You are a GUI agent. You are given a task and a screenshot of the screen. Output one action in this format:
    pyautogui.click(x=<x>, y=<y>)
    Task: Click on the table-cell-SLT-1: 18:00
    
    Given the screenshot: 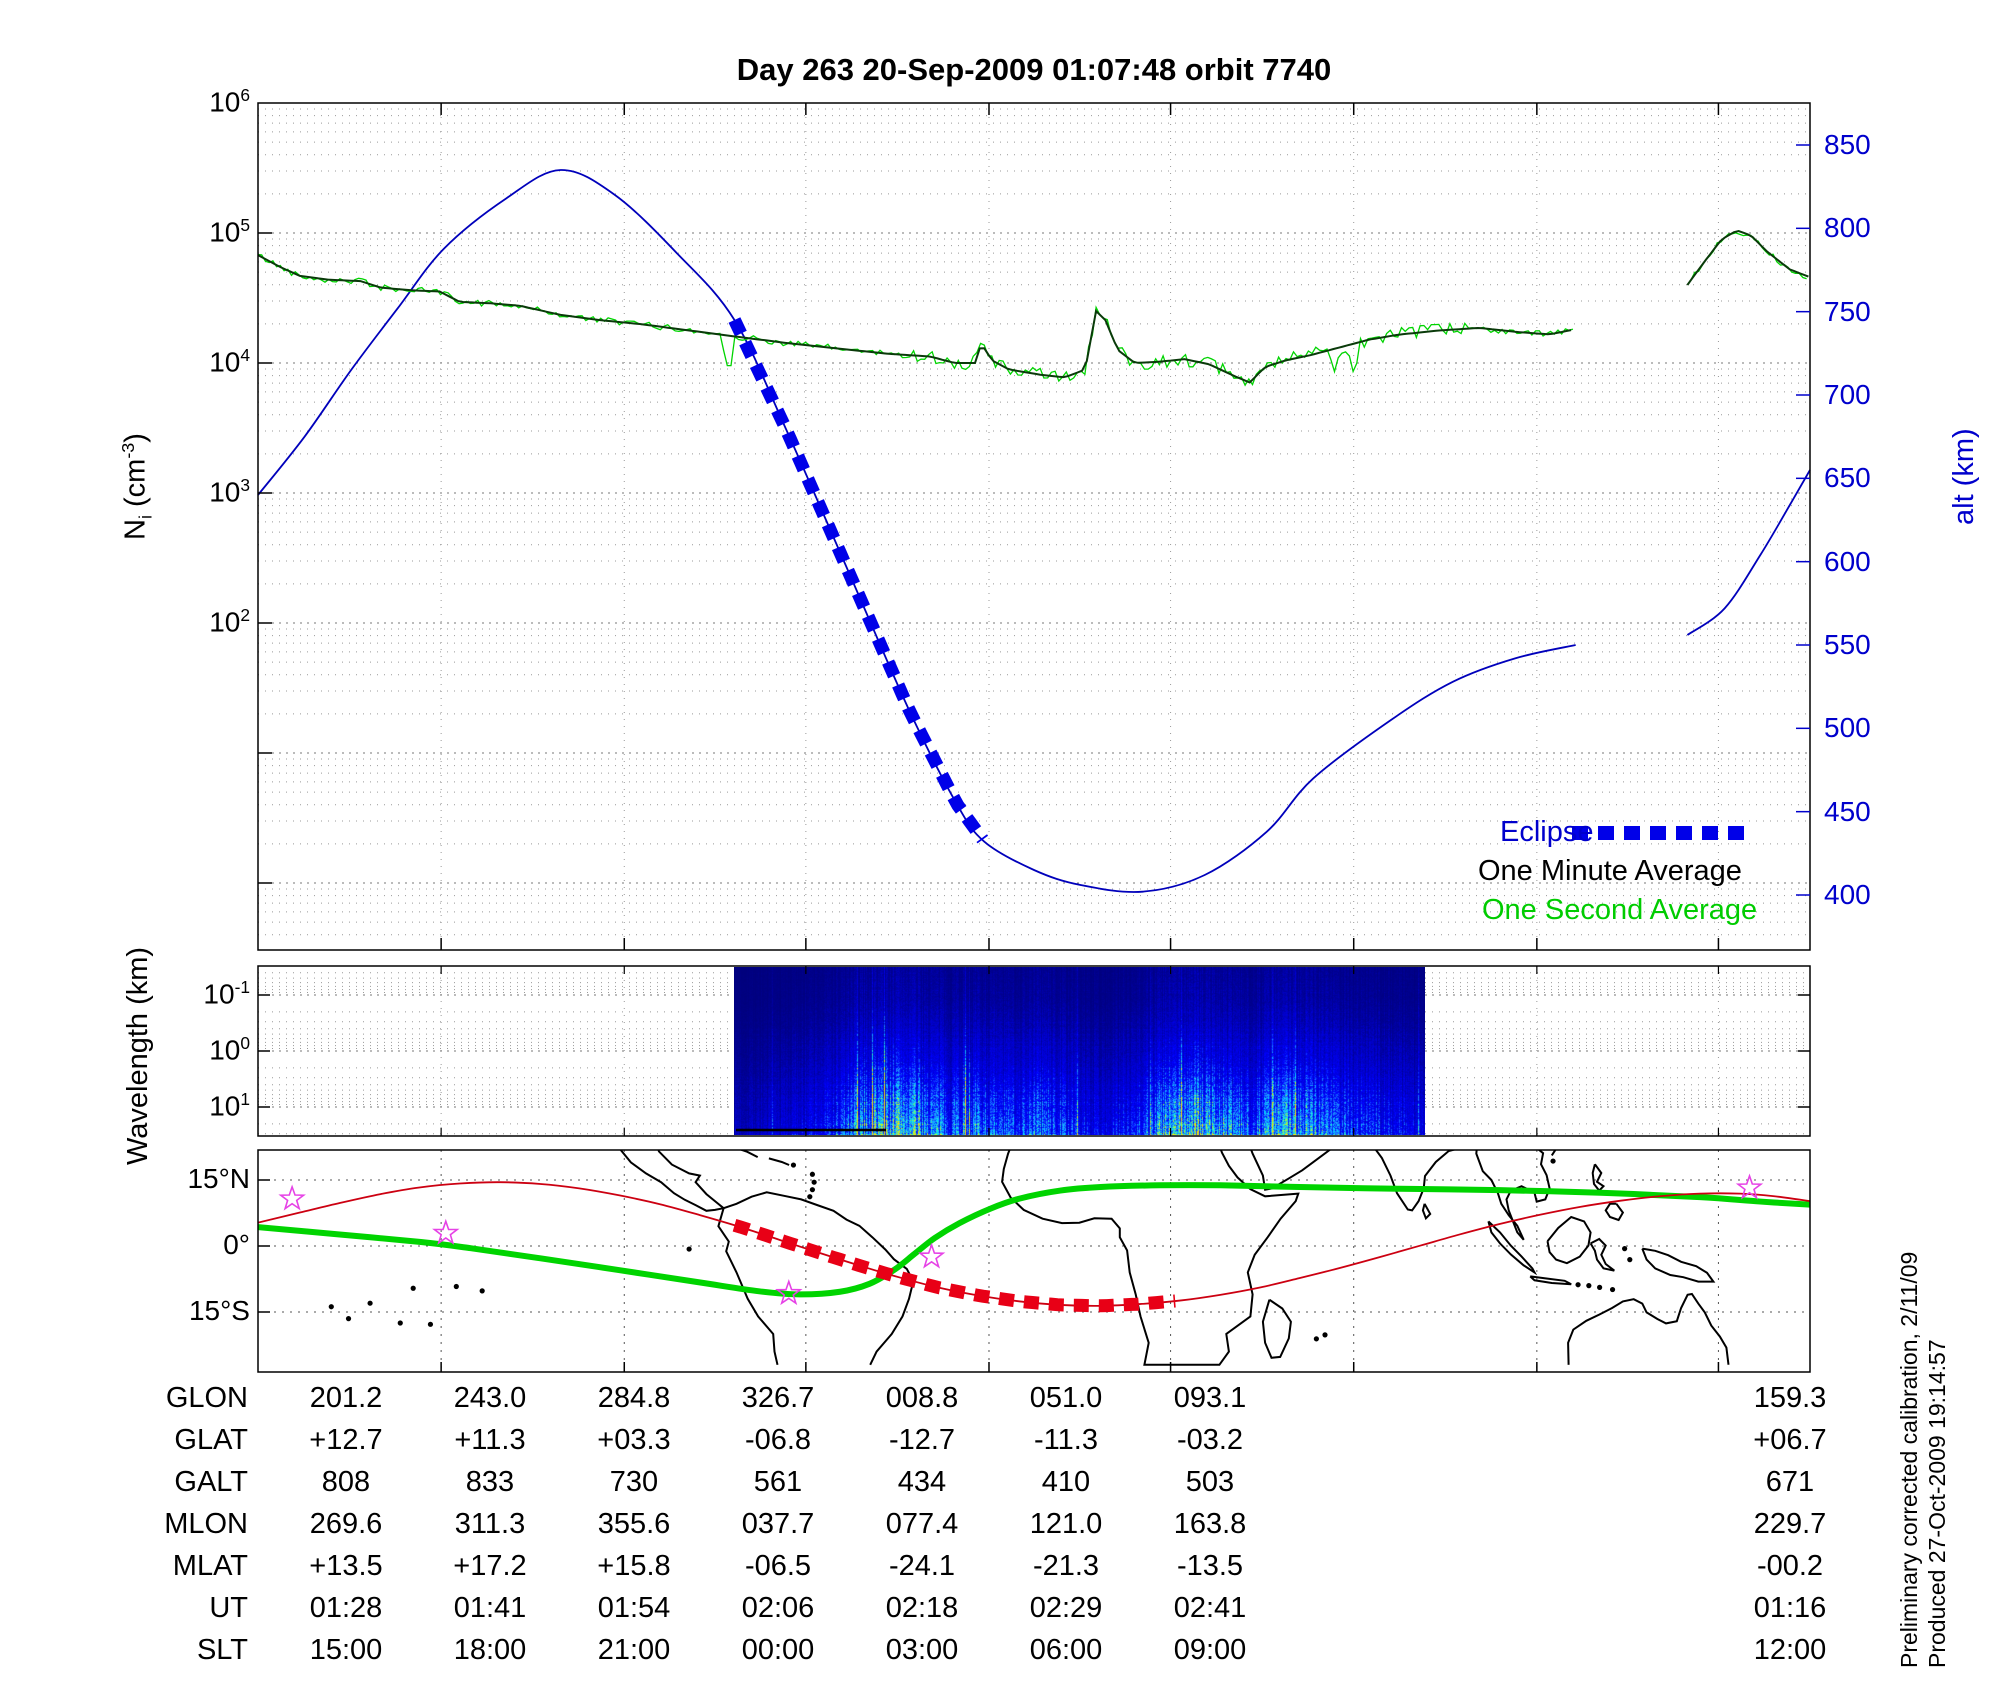 What is the action you would take?
    pyautogui.click(x=490, y=1650)
    